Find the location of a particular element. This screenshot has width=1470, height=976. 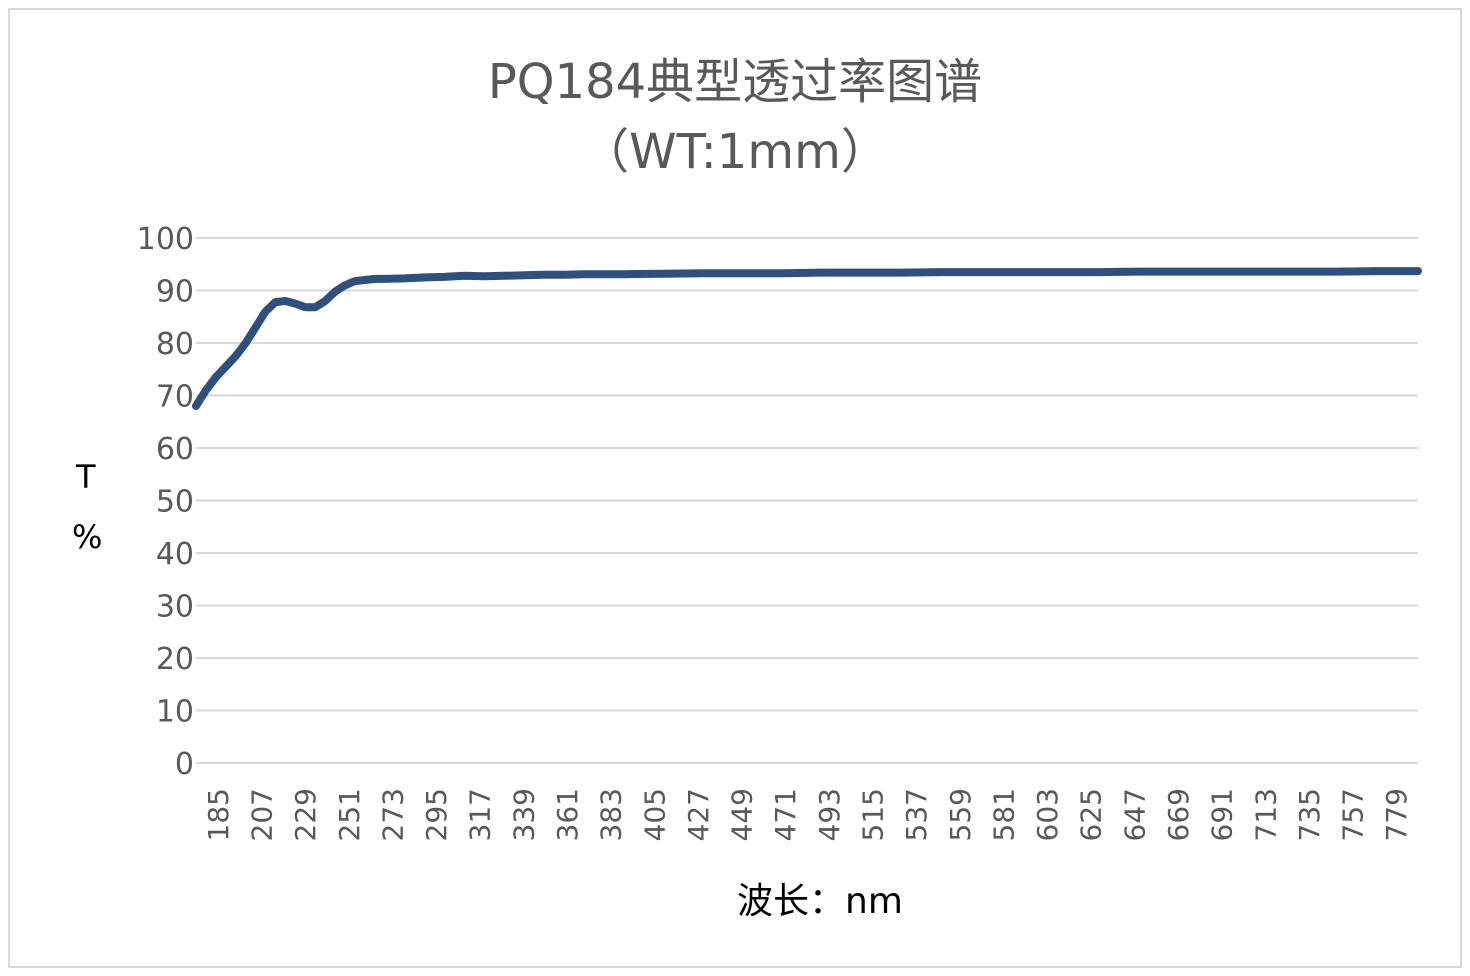

chart-subtitle: （WT:1mm） is located at coordinates (735, 152).